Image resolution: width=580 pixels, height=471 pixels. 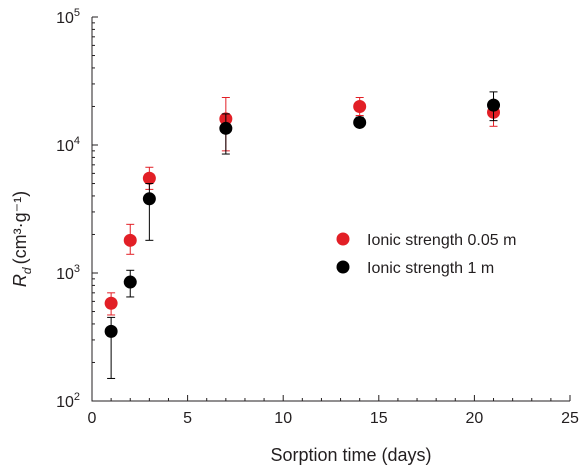 What do you see at coordinates (570, 418) in the screenshot?
I see `x-tick-label: 25` at bounding box center [570, 418].